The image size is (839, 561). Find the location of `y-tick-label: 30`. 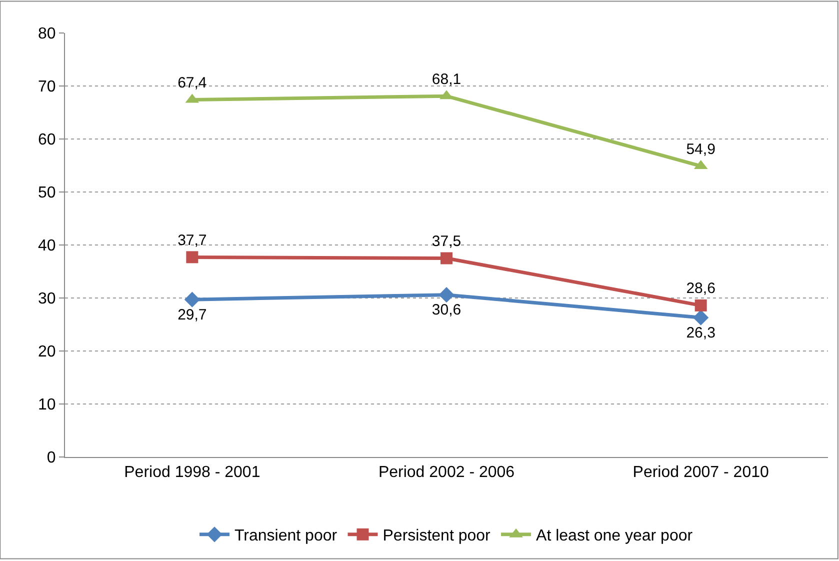

y-tick-label: 30 is located at coordinates (47, 299).